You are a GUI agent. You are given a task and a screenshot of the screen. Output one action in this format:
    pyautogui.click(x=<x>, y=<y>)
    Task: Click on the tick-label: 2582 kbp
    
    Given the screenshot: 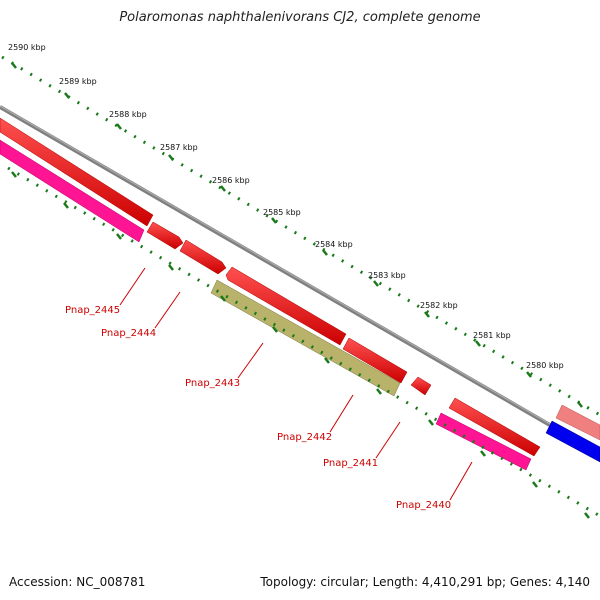 What is the action you would take?
    pyautogui.click(x=439, y=305)
    